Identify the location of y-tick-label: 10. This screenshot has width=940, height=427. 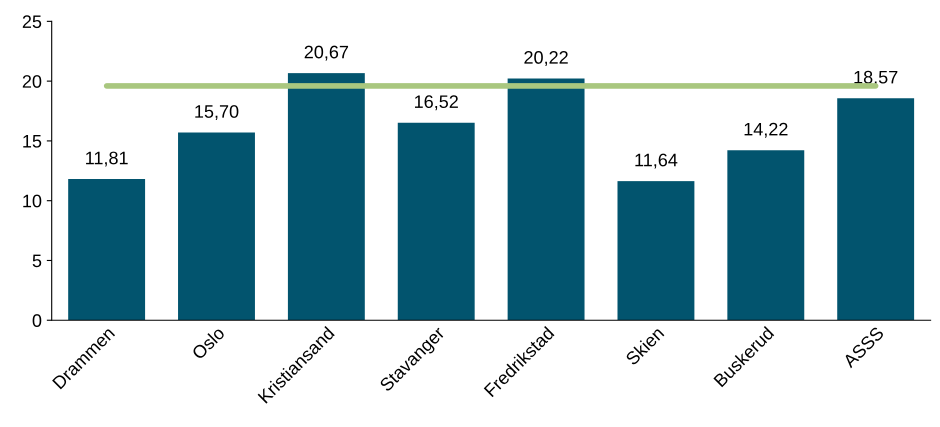
(32, 201).